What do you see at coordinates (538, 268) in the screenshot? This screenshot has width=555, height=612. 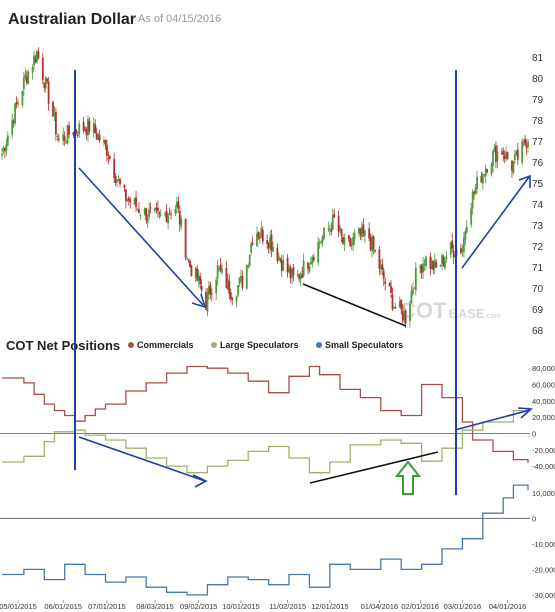 I see `price-tick-label: 71` at bounding box center [538, 268].